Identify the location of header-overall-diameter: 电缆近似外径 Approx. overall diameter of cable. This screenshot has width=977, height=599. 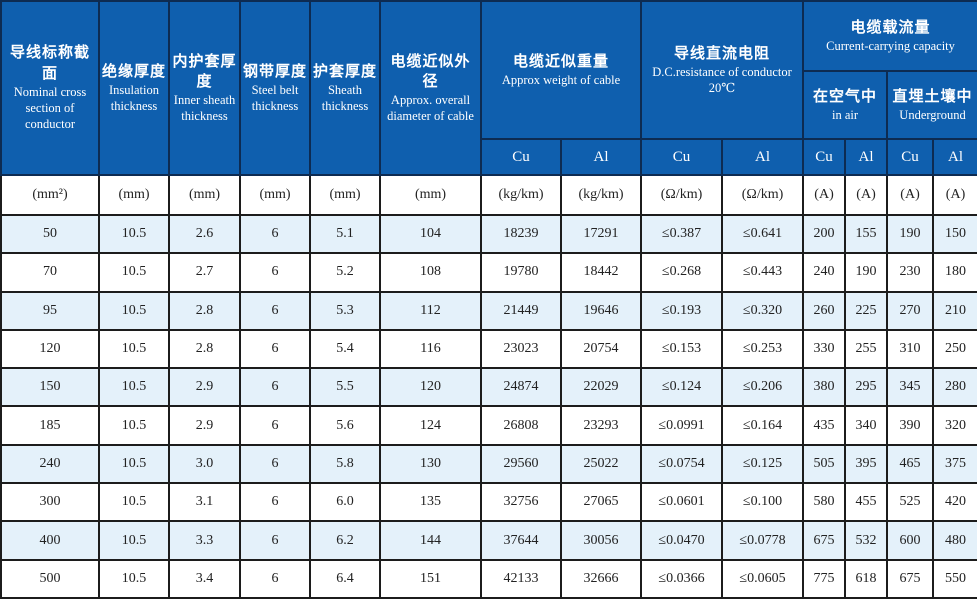
(430, 88).